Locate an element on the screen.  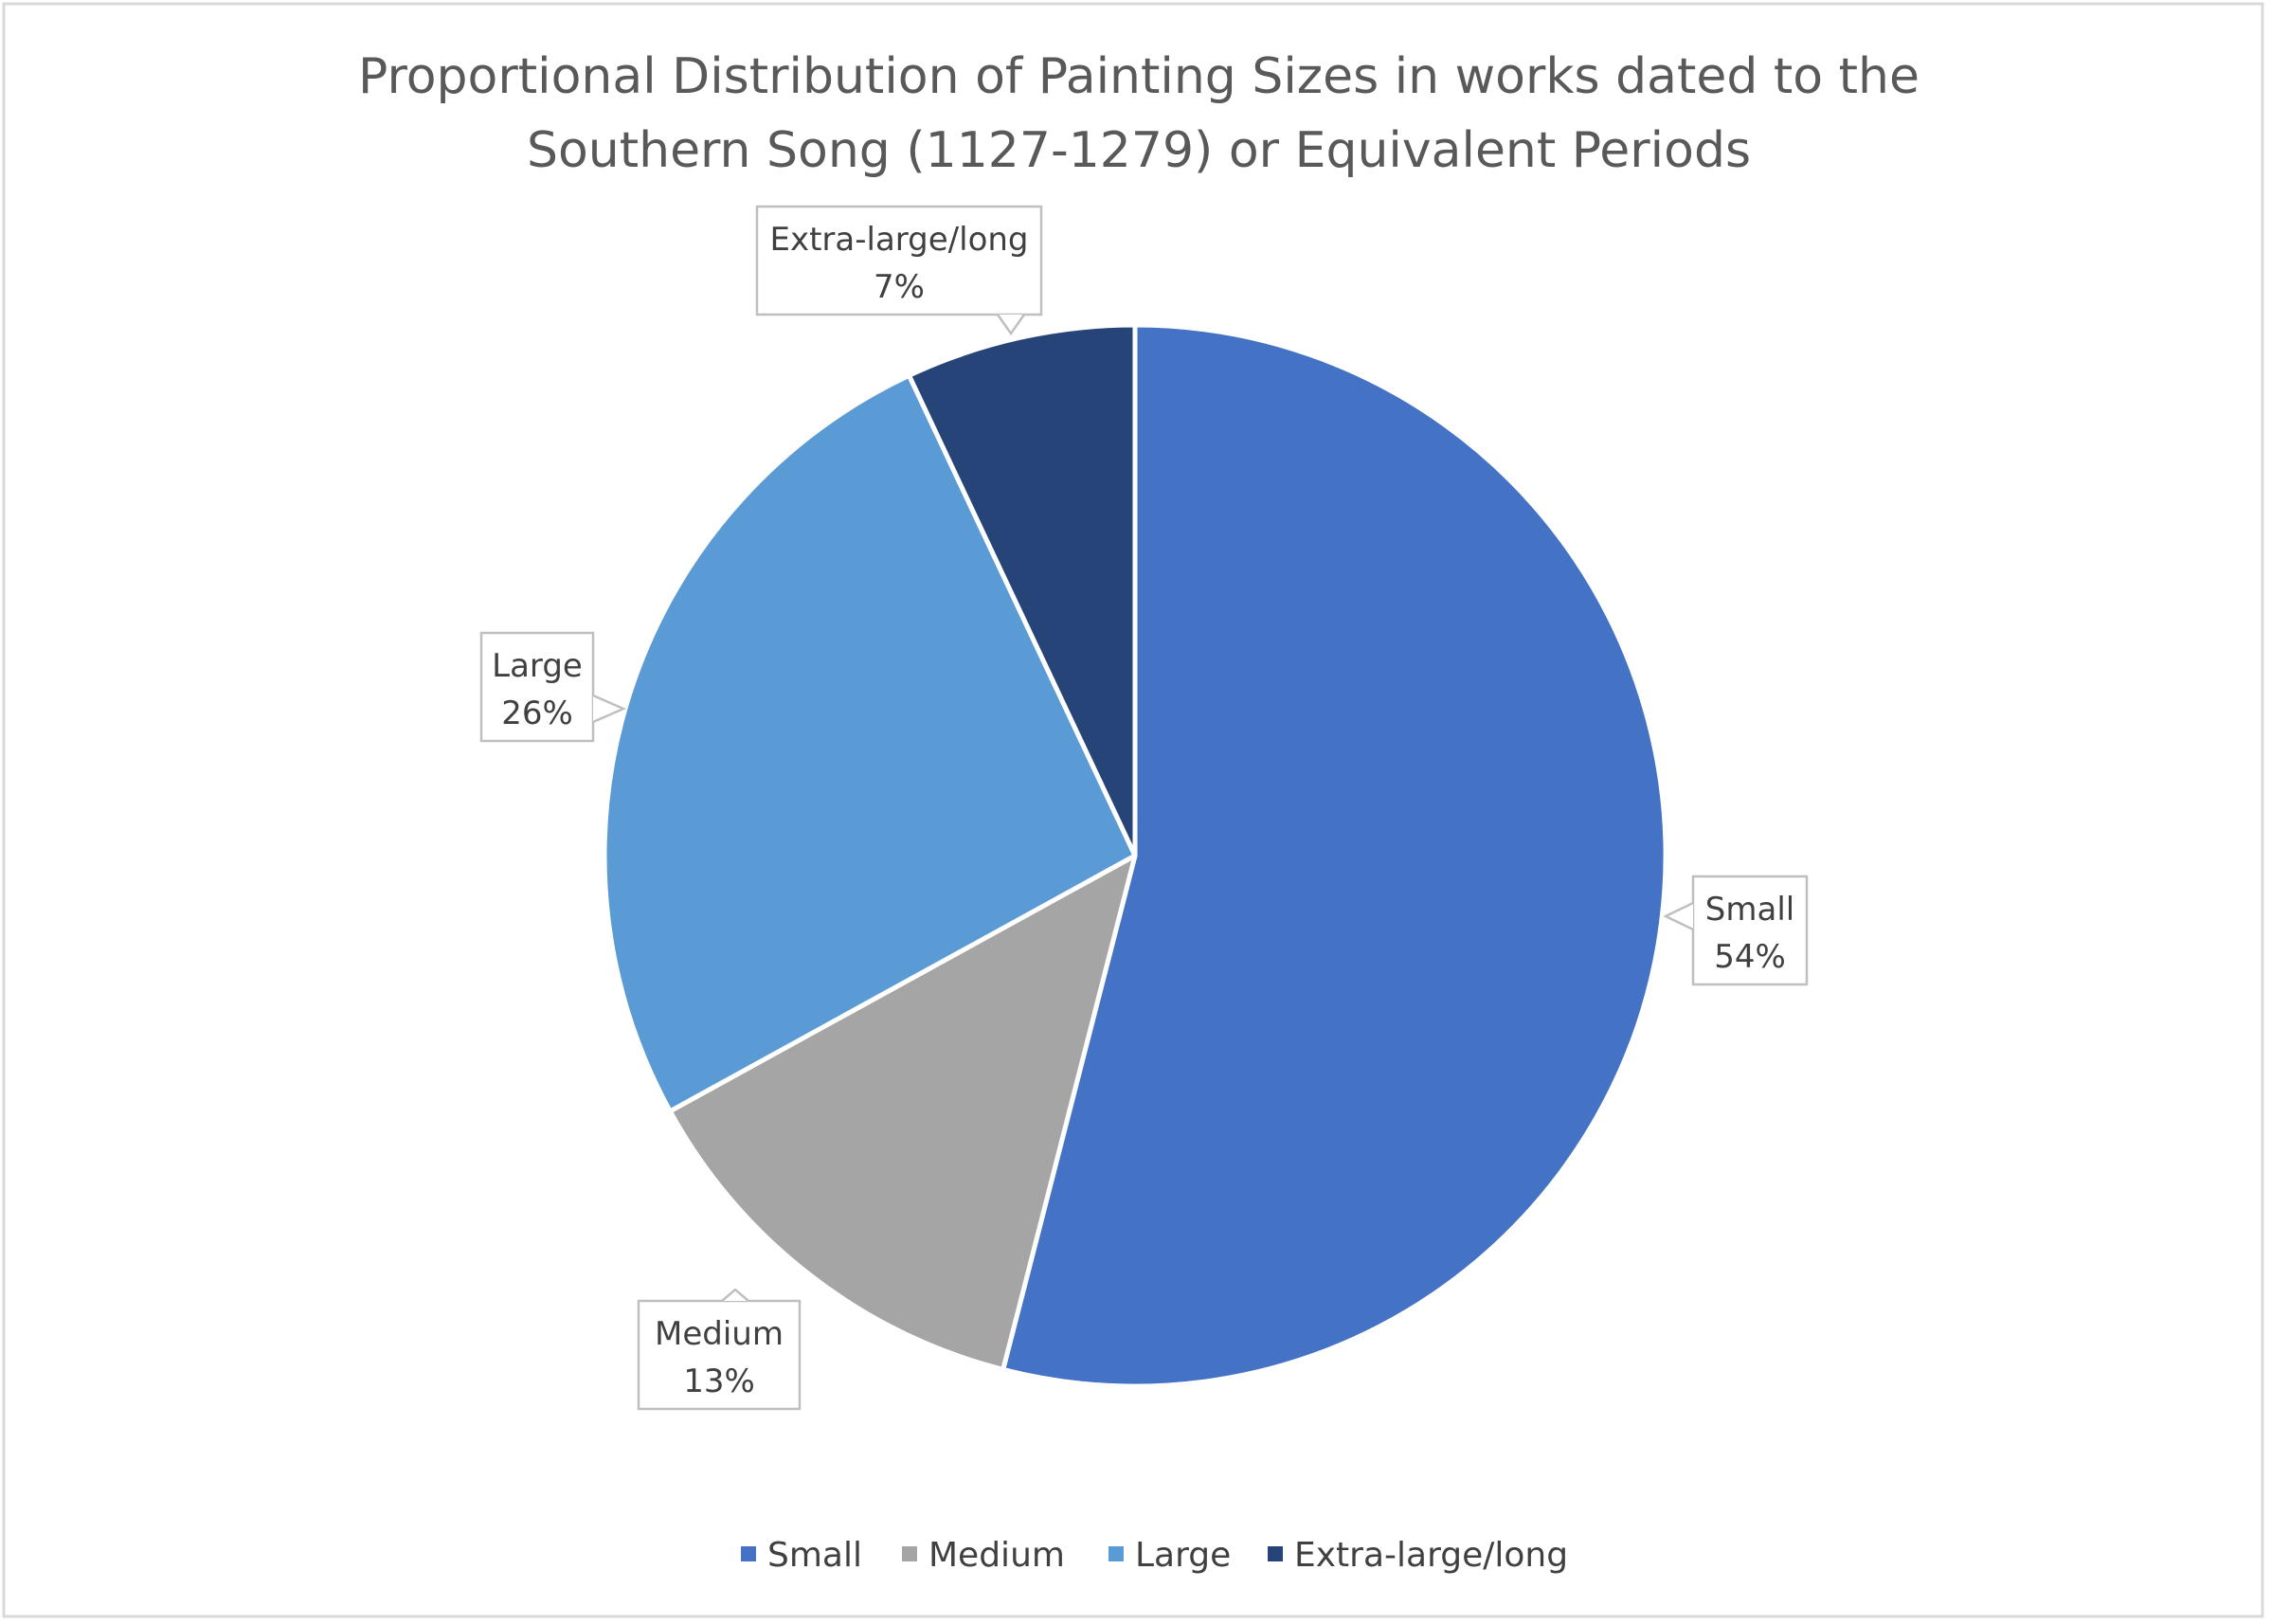
data-label-medium: Medium 13% is located at coordinates (719, 1349).